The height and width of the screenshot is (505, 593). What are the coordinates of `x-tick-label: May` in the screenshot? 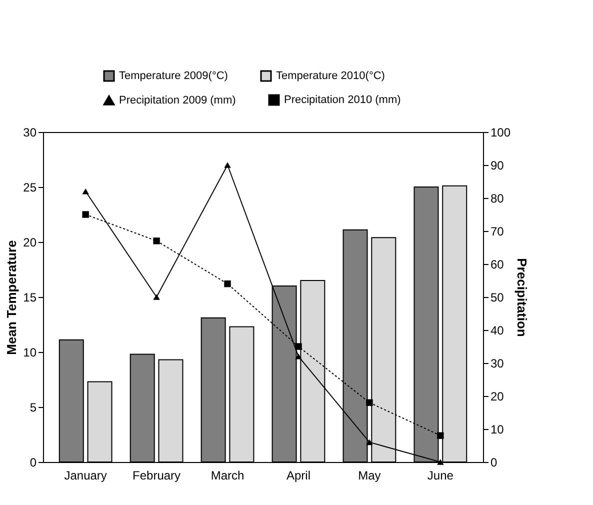 It's located at (369, 475).